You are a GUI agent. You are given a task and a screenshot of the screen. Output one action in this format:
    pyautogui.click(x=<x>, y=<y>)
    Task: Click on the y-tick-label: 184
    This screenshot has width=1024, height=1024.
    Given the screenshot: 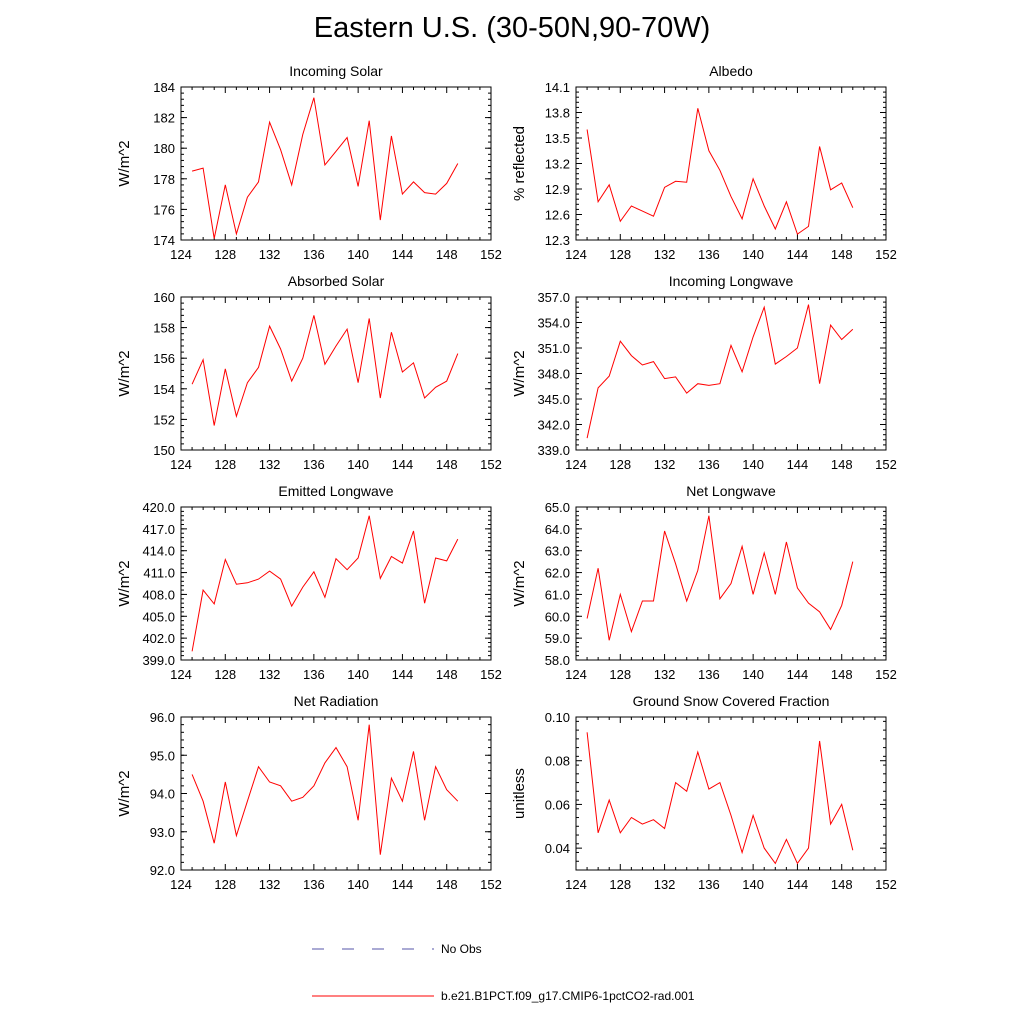 What is the action you would take?
    pyautogui.click(x=164, y=87)
    